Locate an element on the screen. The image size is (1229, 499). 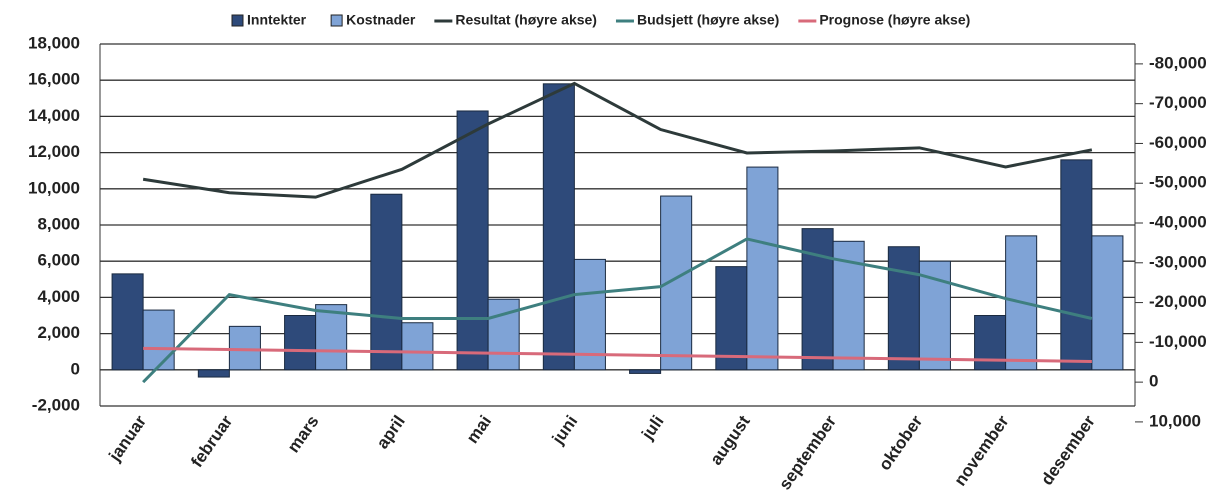
x-tick-label: mai is located at coordinates (479, 429).